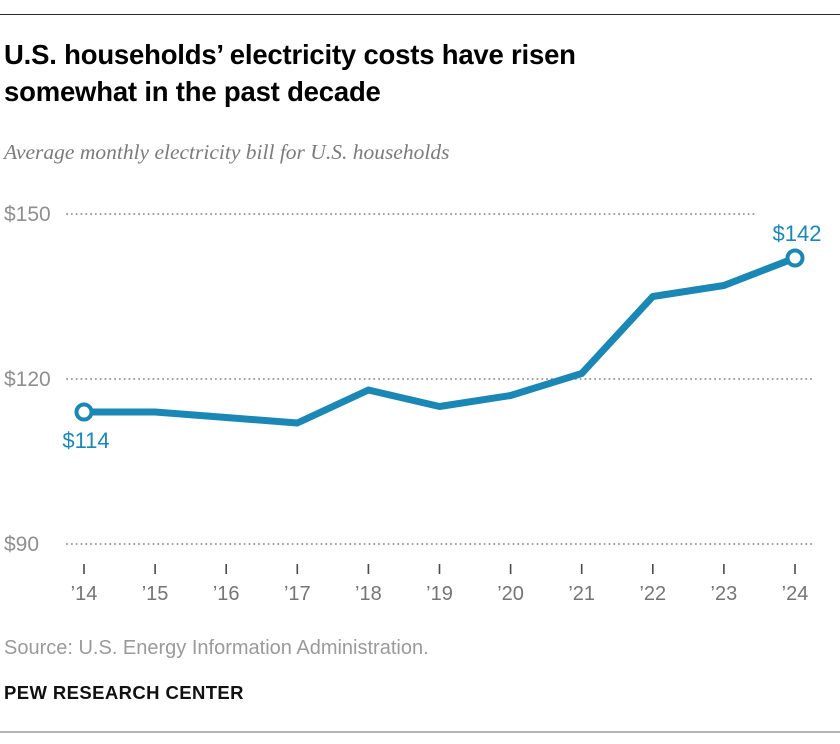 The height and width of the screenshot is (744, 840). What do you see at coordinates (420, 14) in the screenshot?
I see `top-divider` at bounding box center [420, 14].